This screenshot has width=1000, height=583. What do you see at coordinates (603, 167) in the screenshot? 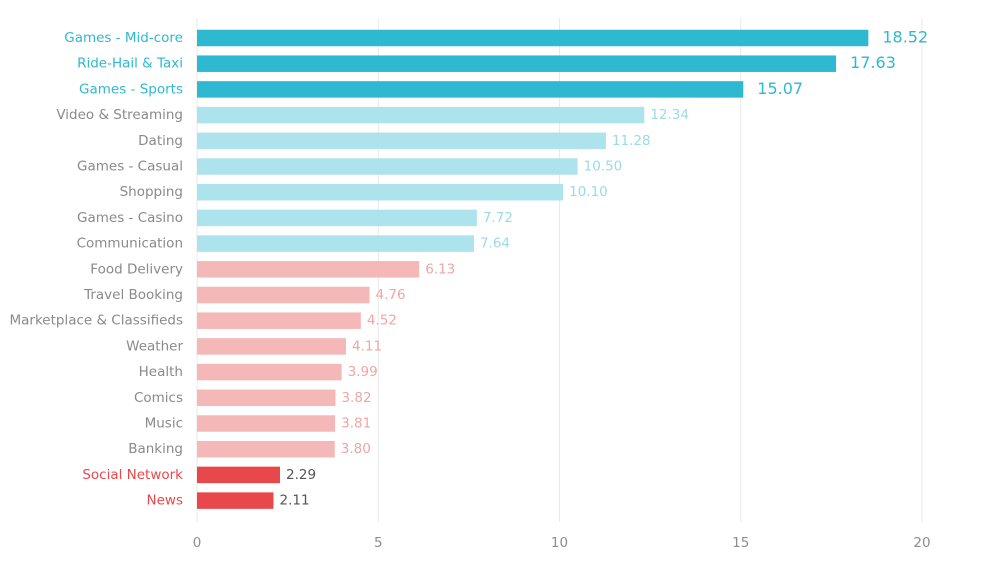
I see `value-label: 10.50` at bounding box center [603, 167].